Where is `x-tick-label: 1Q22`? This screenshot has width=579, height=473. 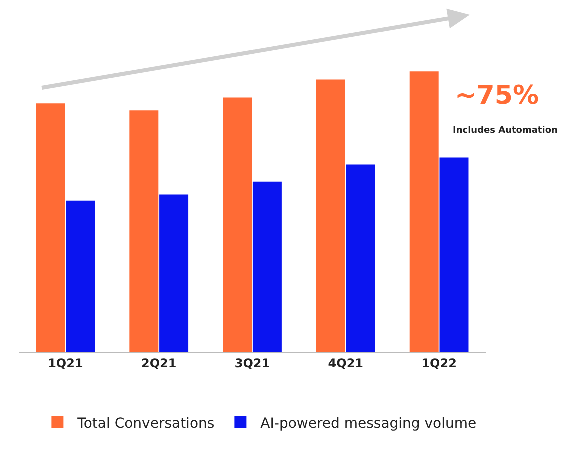
x-tick-label: 1Q22 is located at coordinates (439, 363).